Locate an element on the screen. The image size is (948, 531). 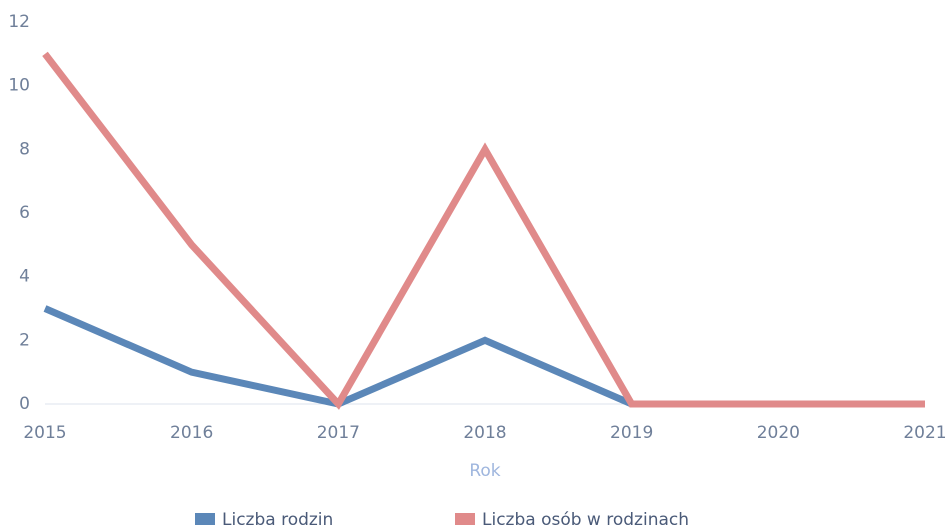
x-tick-label: 2021 is located at coordinates (924, 433).